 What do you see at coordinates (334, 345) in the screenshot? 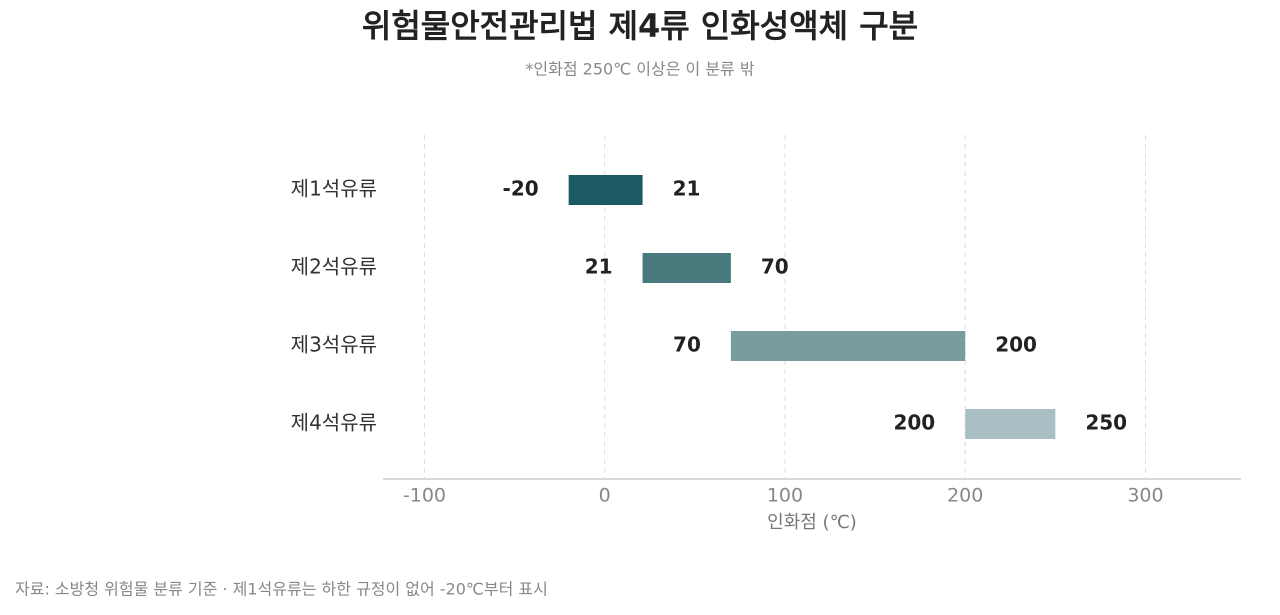
I see `category-label: 제3석유류` at bounding box center [334, 345].